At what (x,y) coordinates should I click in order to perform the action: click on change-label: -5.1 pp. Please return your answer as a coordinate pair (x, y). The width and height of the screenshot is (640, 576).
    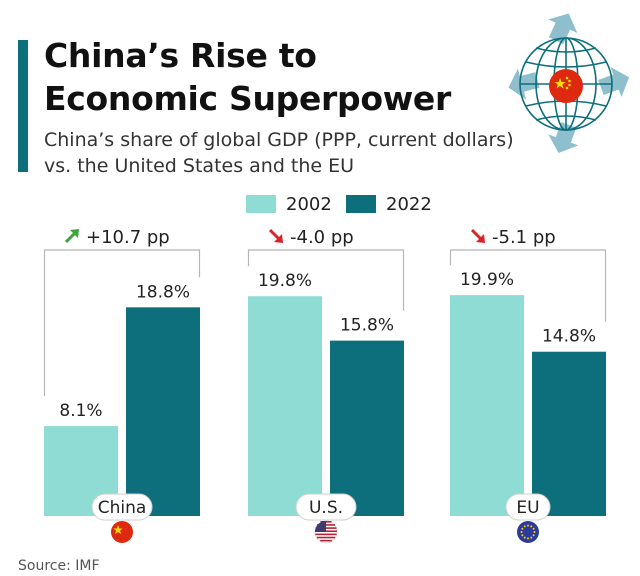
    Looking at the image, I should click on (524, 237).